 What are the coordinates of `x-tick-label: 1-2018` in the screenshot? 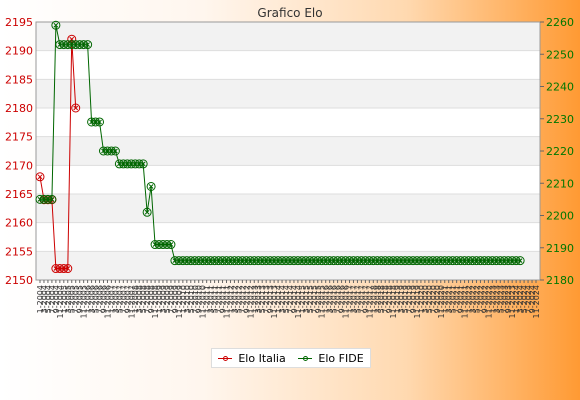 It's located at (373, 299).